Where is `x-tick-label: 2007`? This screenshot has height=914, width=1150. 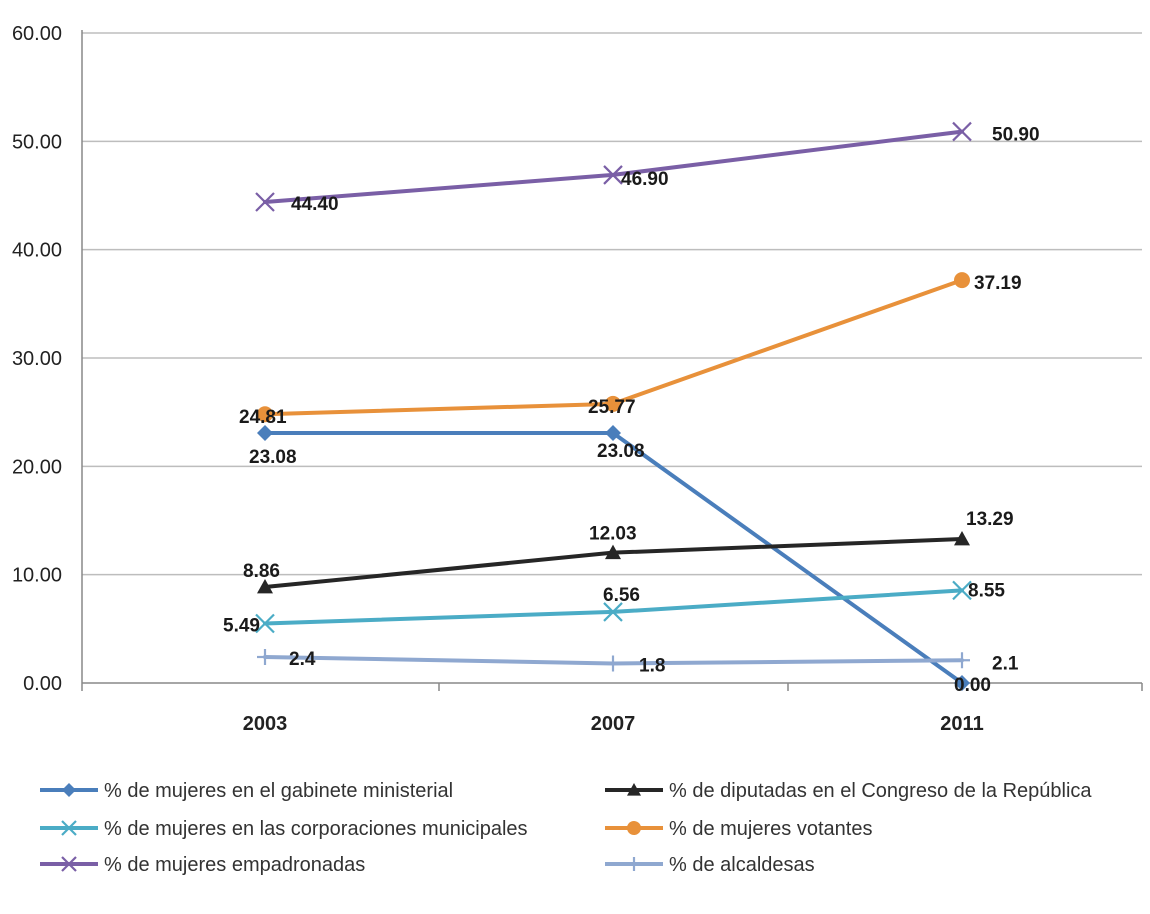 x-tick-label: 2007 is located at coordinates (613, 724).